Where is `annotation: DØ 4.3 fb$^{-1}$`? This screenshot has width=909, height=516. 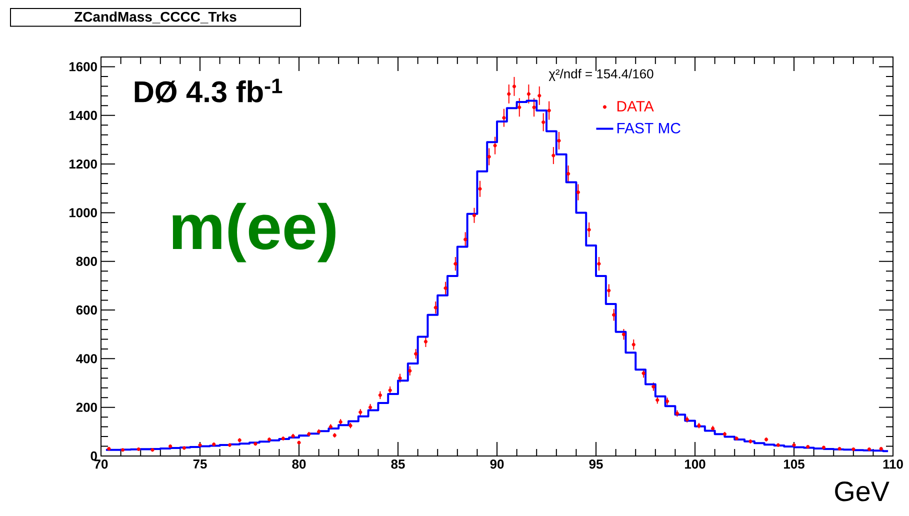 annotation: DØ 4.3 fb$^{-1}$ is located at coordinates (208, 91).